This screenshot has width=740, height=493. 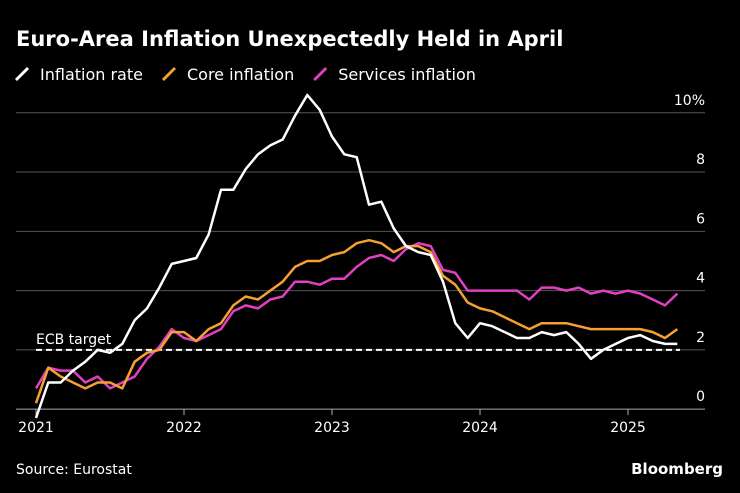 I want to click on legend-label: Services inflation, so click(x=407, y=74).